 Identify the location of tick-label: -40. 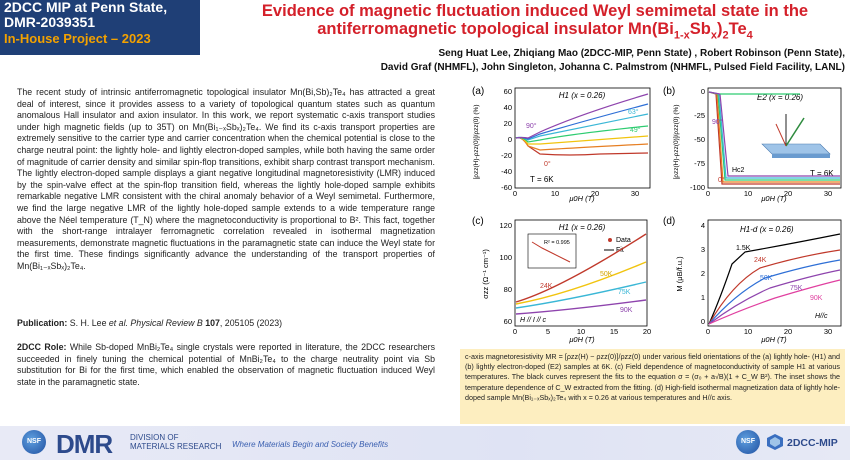
(506, 171).